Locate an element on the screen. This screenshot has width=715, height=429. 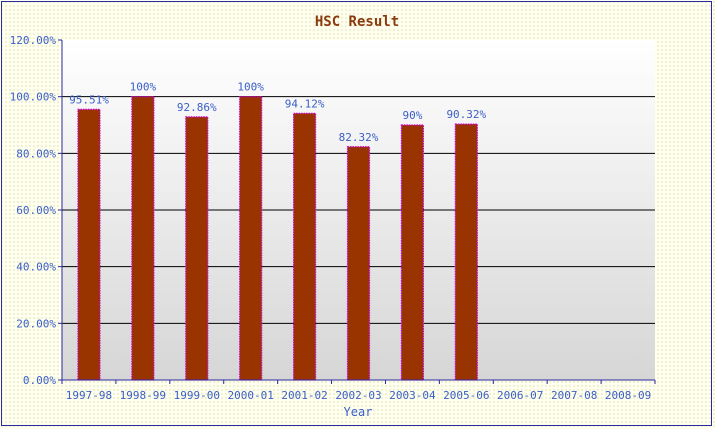
data-label: 82.32% is located at coordinates (359, 137).